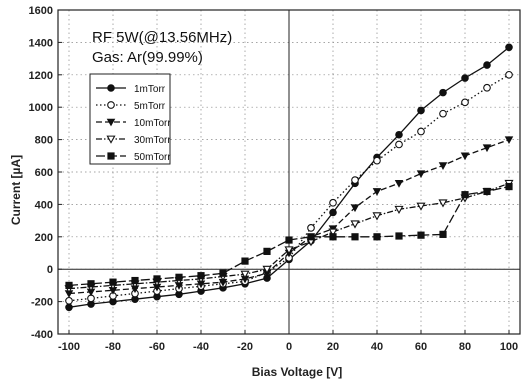 Image resolution: width=528 pixels, height=381 pixels. I want to click on x-tick-label: -40, so click(201, 347).